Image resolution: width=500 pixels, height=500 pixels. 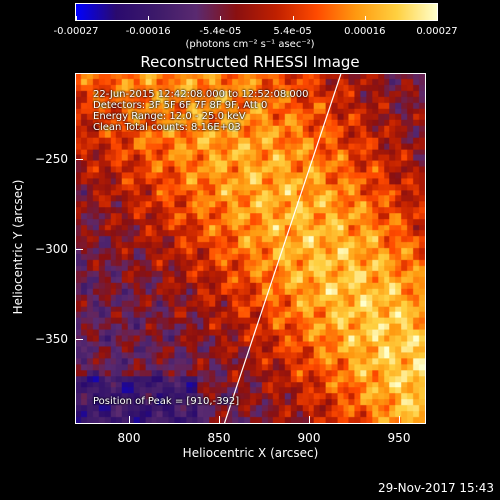 I want to click on colorbar-tick-label: -0.00027, so click(x=76, y=31).